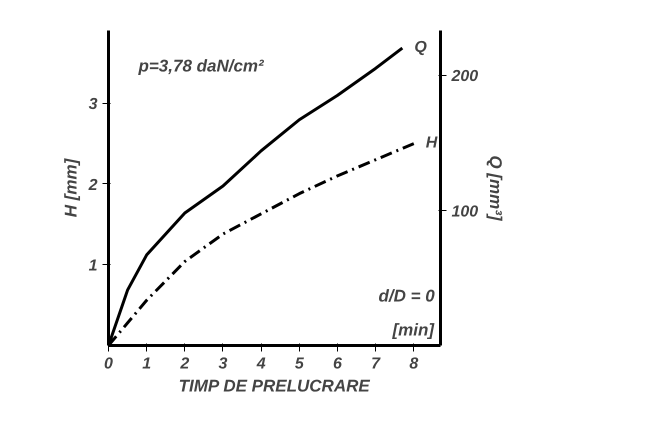 This screenshot has height=439, width=645. I want to click on y2-tick-label: 200, so click(464, 77).